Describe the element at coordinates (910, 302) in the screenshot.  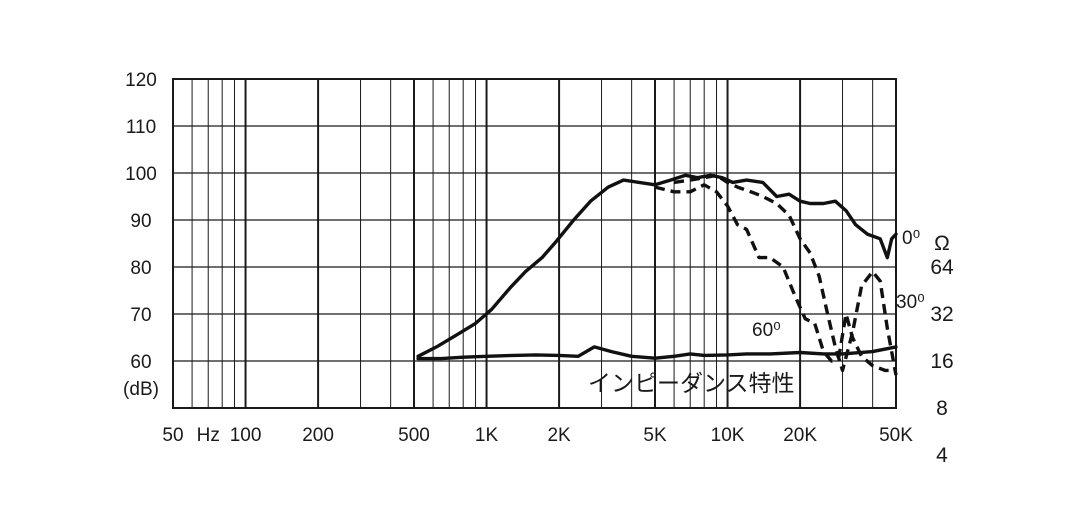
I see `series-label-30deg: 30⁰` at that location.